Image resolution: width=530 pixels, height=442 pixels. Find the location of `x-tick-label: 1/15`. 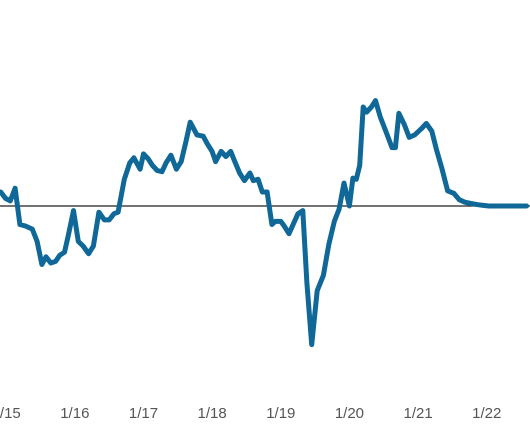

x-tick-label: 1/15 is located at coordinates (10, 413).